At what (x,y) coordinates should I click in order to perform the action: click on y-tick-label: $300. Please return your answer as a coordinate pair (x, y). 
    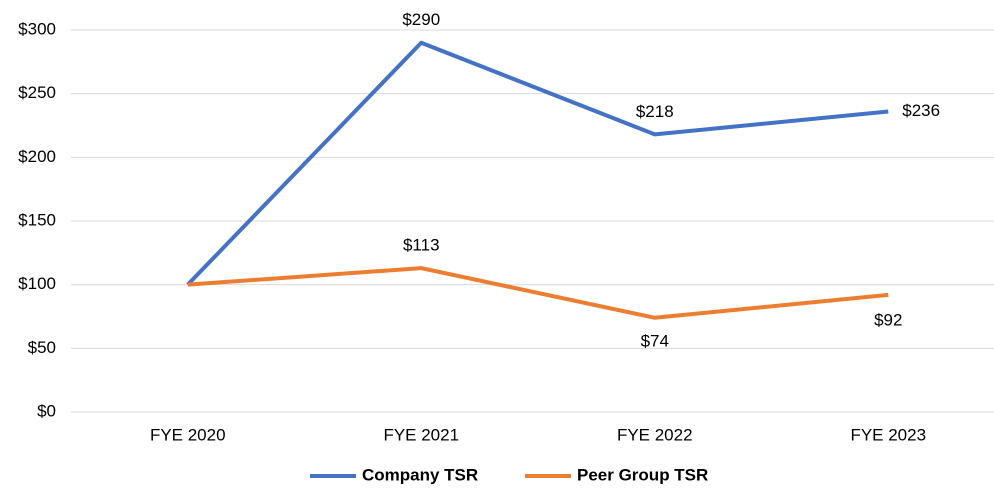
    Looking at the image, I should click on (37, 28).